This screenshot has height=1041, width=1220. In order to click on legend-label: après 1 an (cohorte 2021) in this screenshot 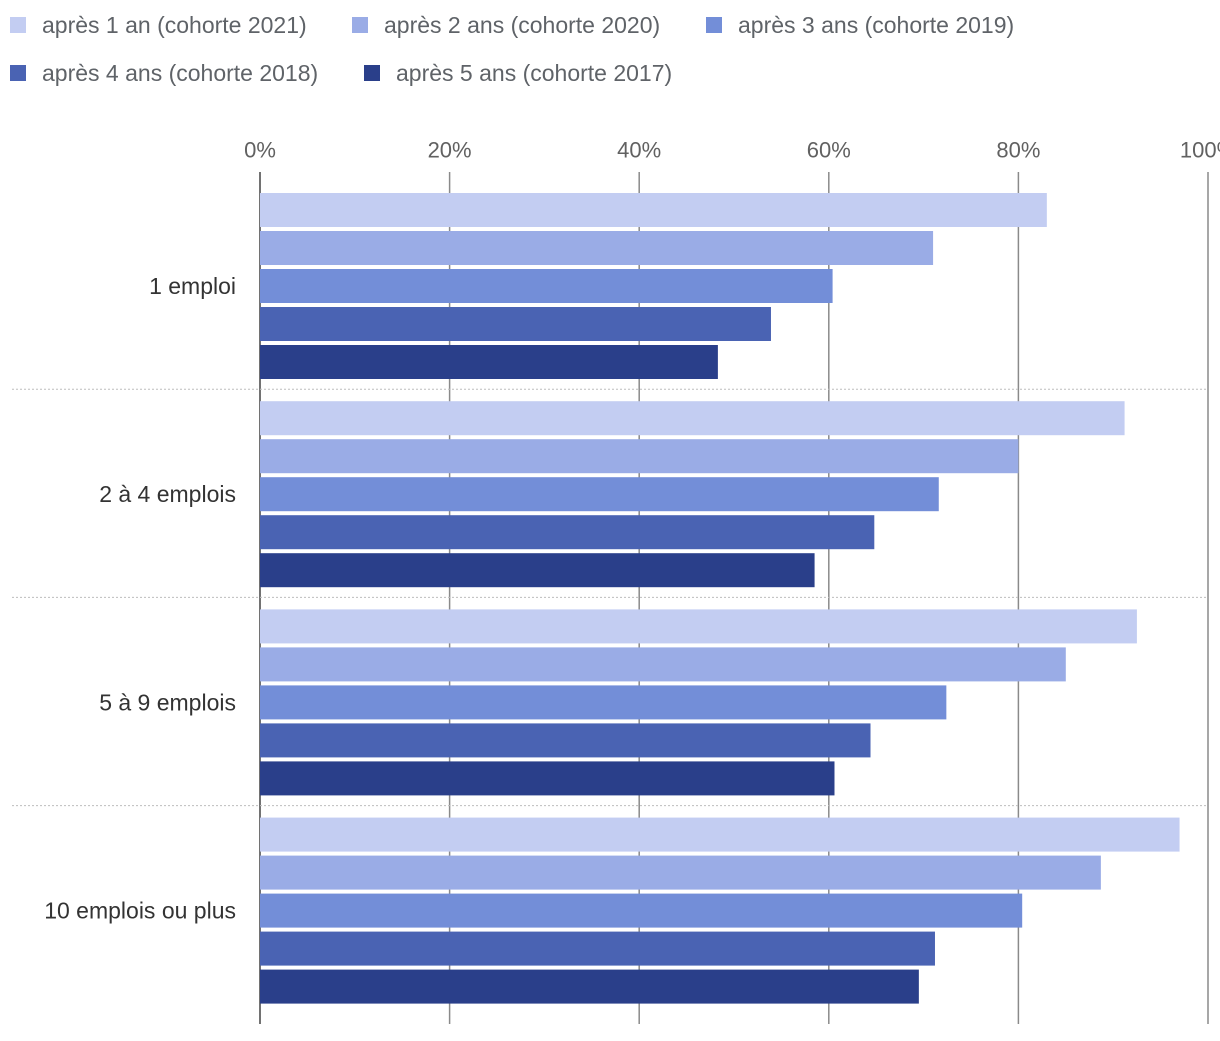, I will do `click(174, 25)`.